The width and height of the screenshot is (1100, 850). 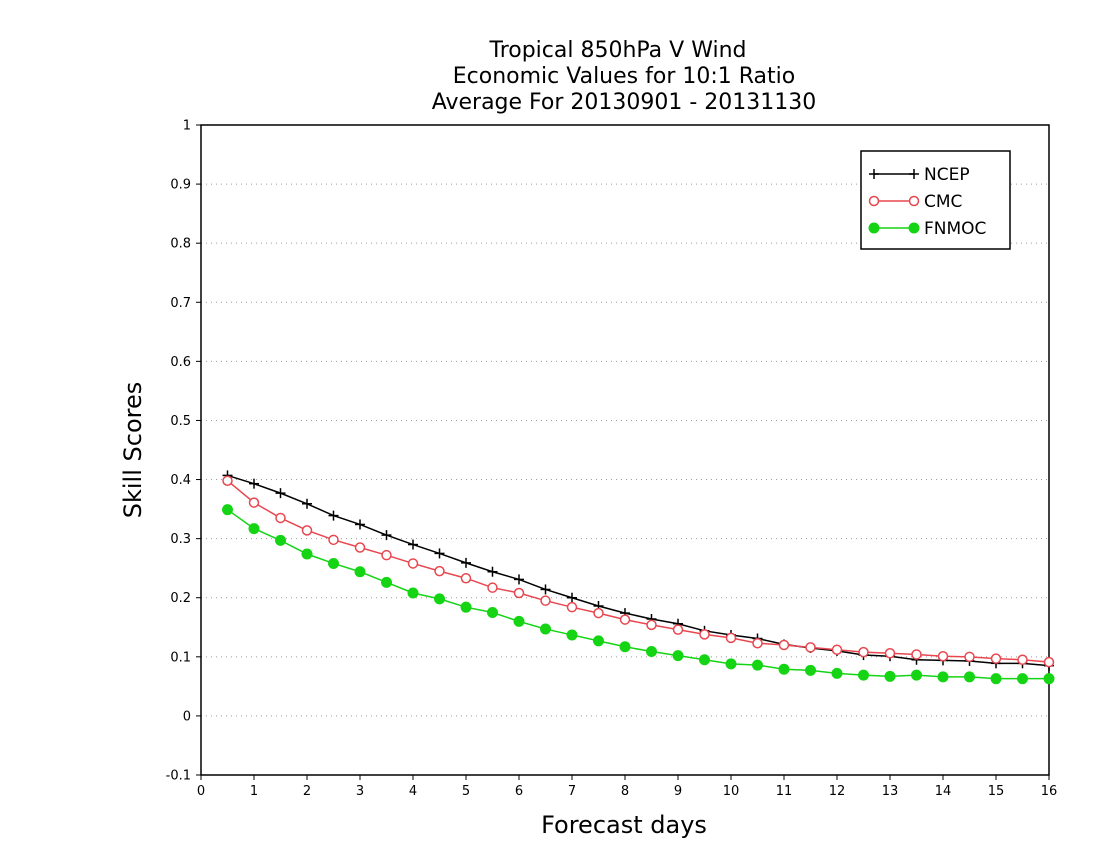 I want to click on y-tick-label: 0.7, so click(x=180, y=303).